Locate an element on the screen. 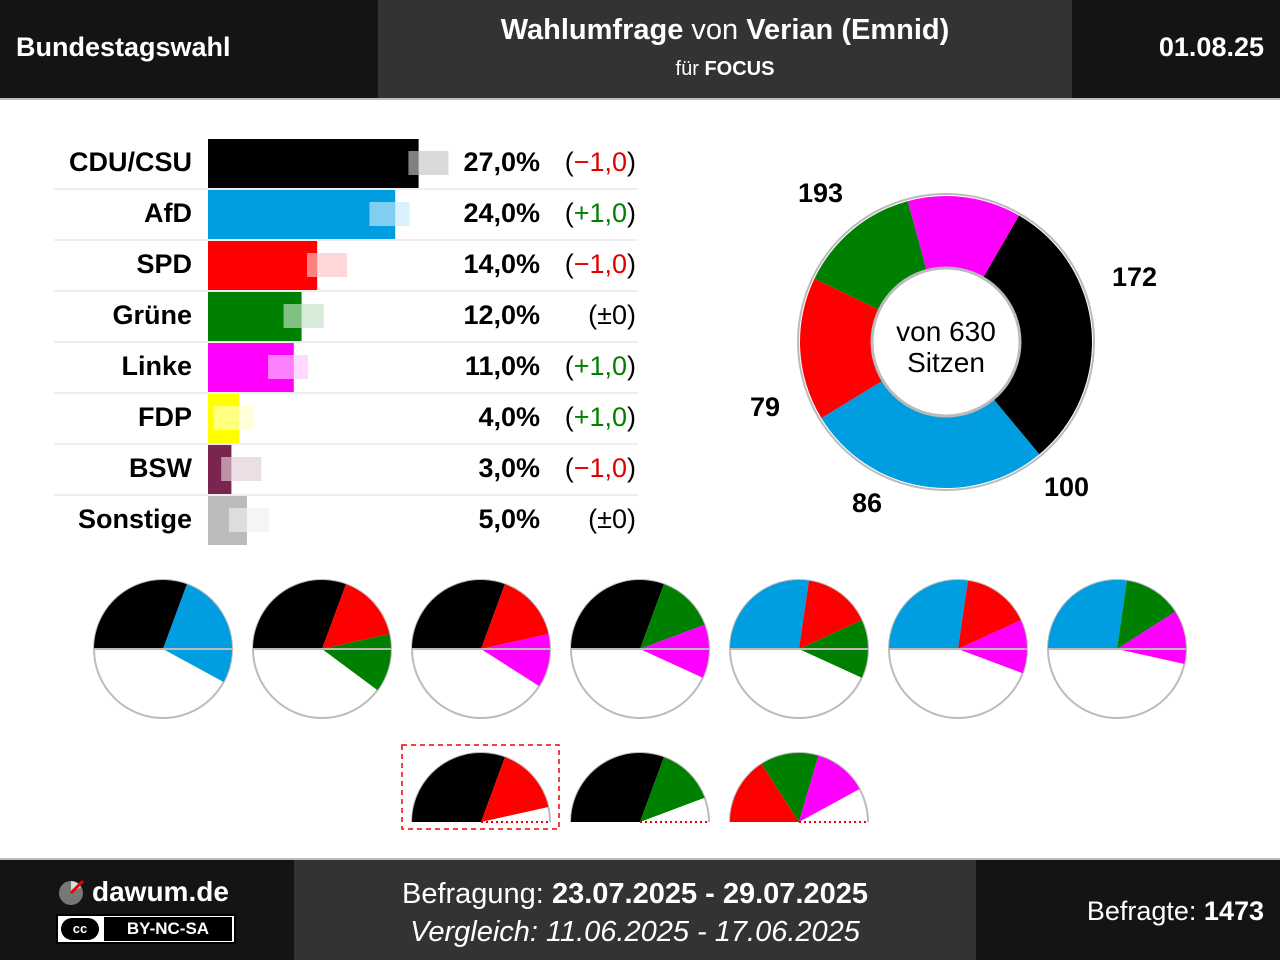  poll-connector: von is located at coordinates (715, 30).